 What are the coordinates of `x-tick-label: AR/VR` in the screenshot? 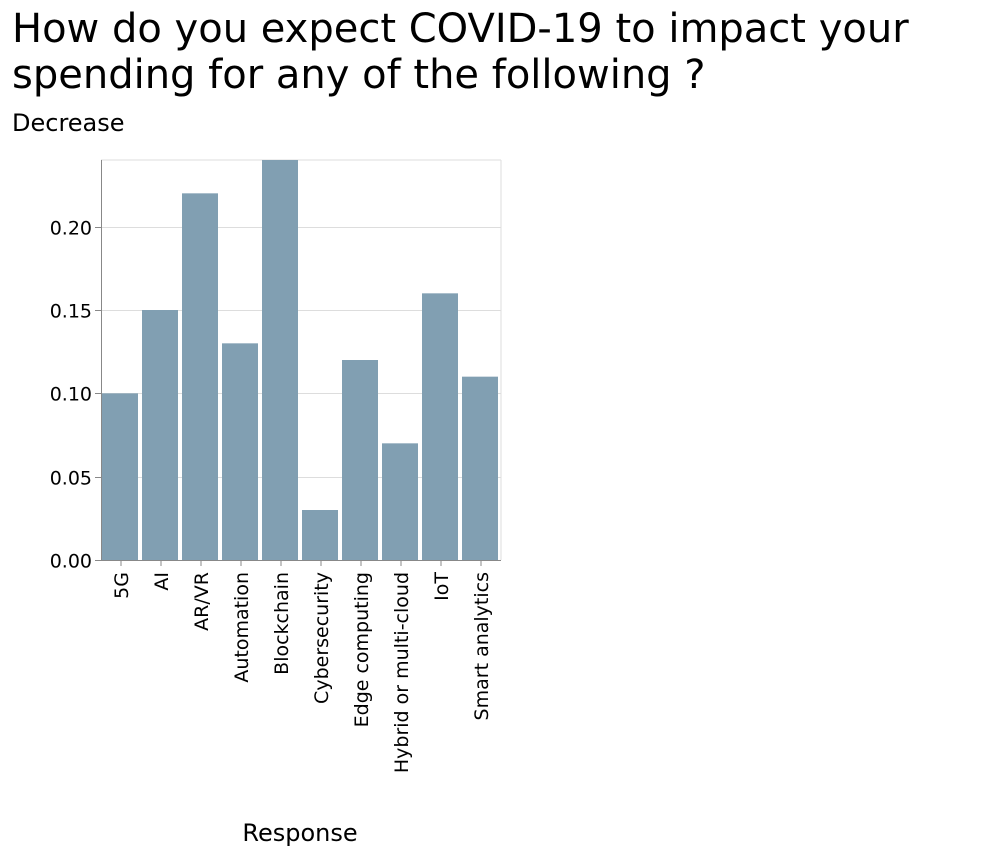 It's located at (202, 601).